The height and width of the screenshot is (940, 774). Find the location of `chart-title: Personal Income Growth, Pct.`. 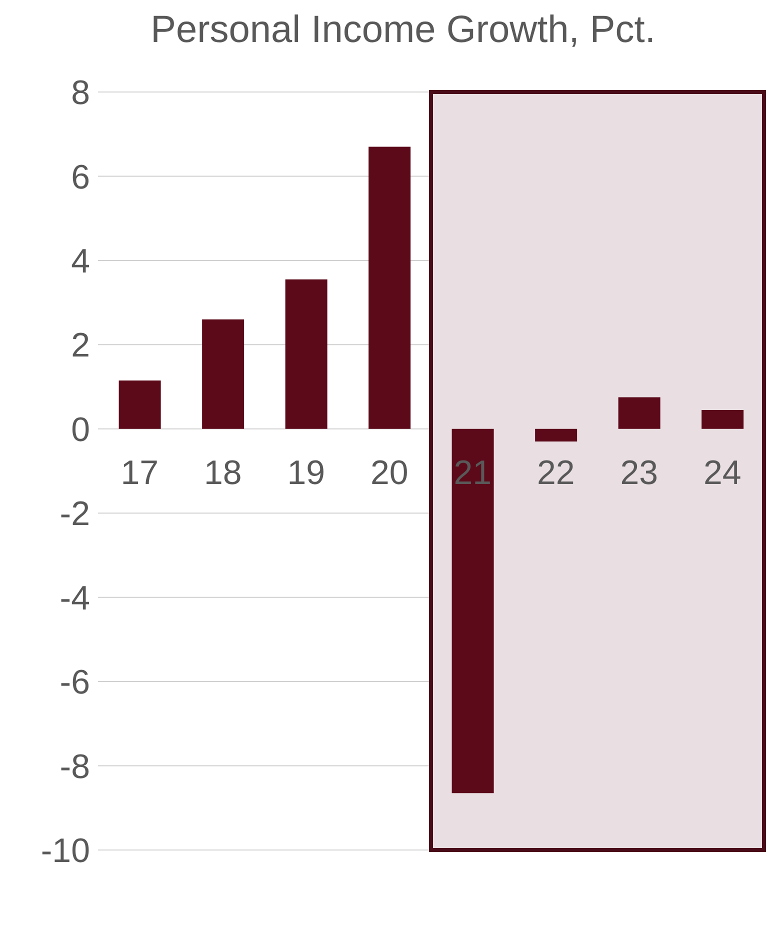

chart-title: Personal Income Growth, Pct. is located at coordinates (403, 30).